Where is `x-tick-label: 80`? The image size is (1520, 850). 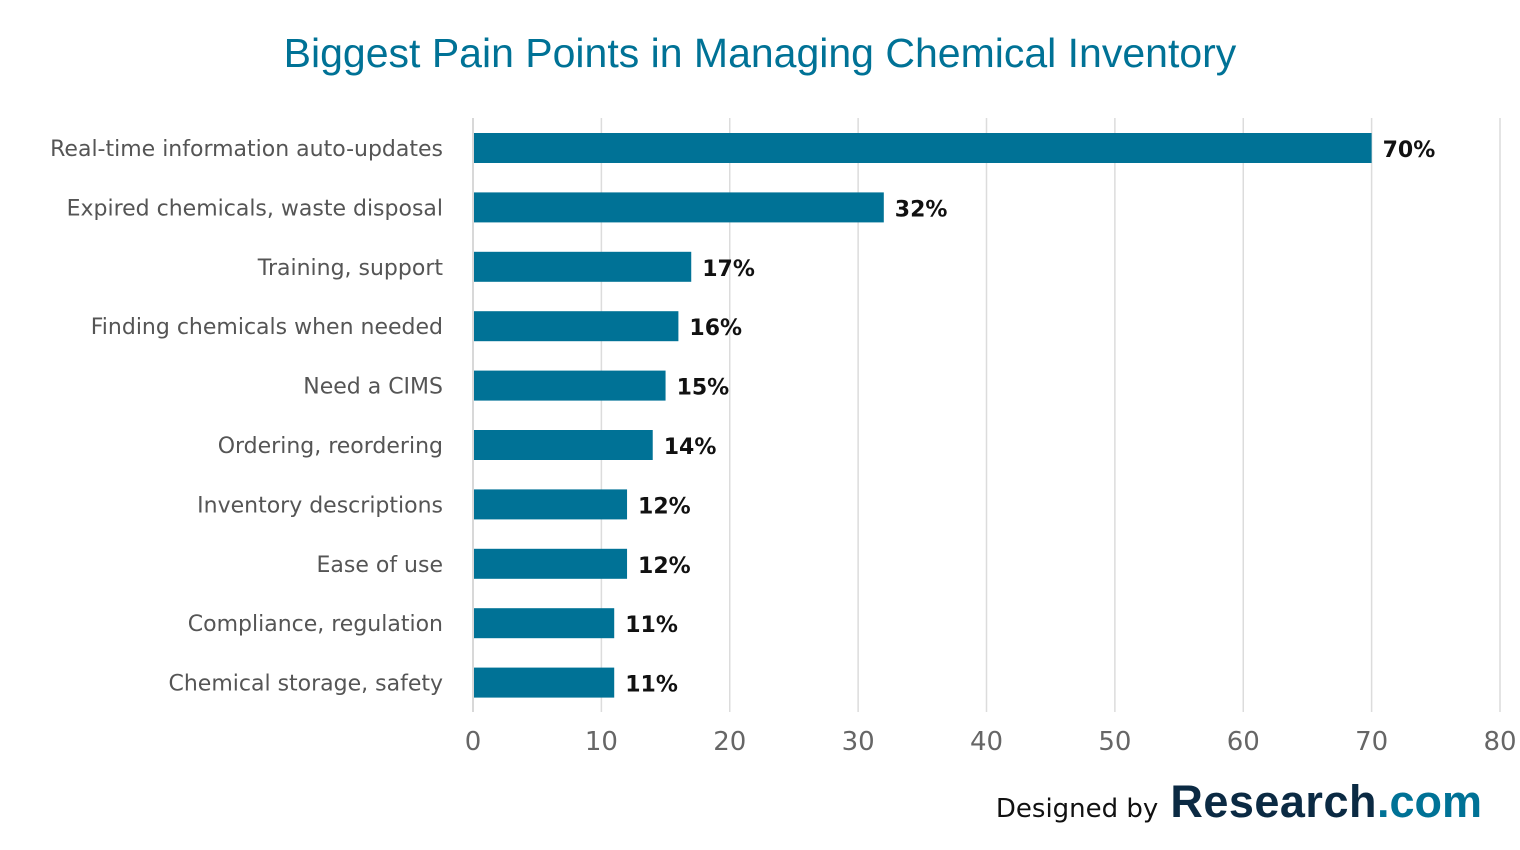
x-tick-label: 80 is located at coordinates (1499, 742).